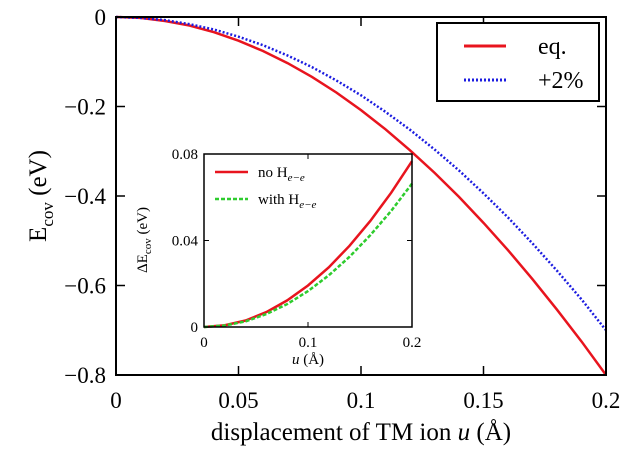 The height and width of the screenshot is (452, 631). I want to click on inset-y-tick-label: 0.08, so click(185, 155).